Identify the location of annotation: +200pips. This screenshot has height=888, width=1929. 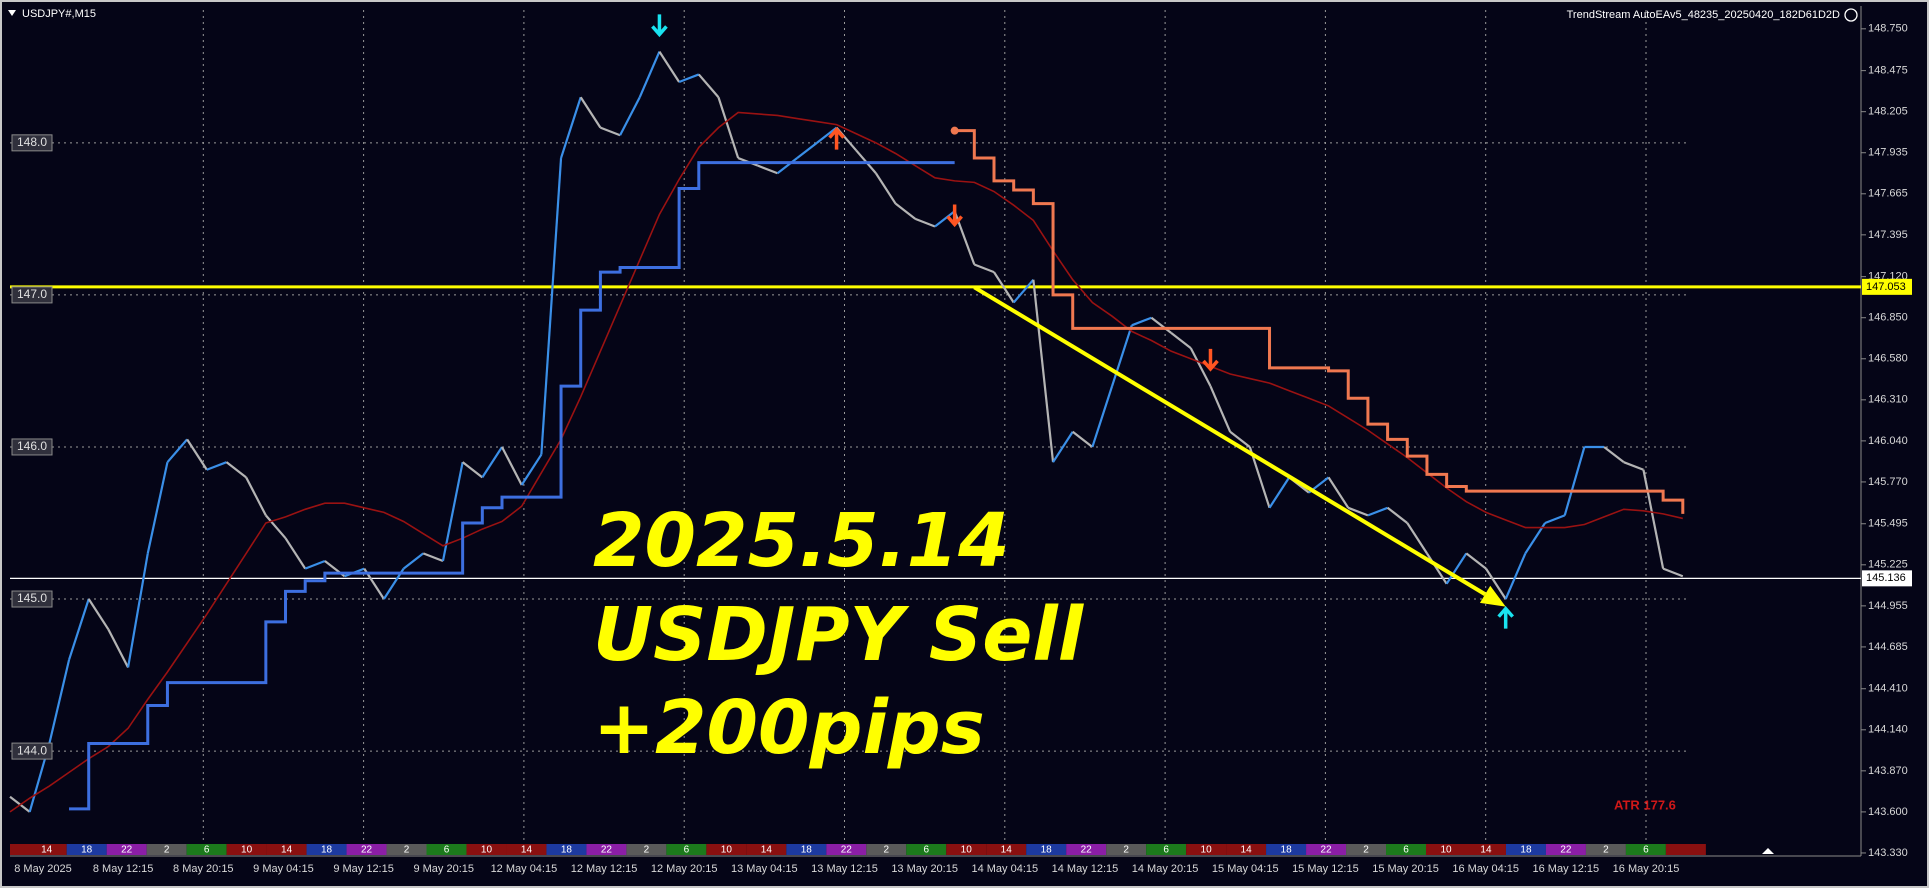
(789, 728).